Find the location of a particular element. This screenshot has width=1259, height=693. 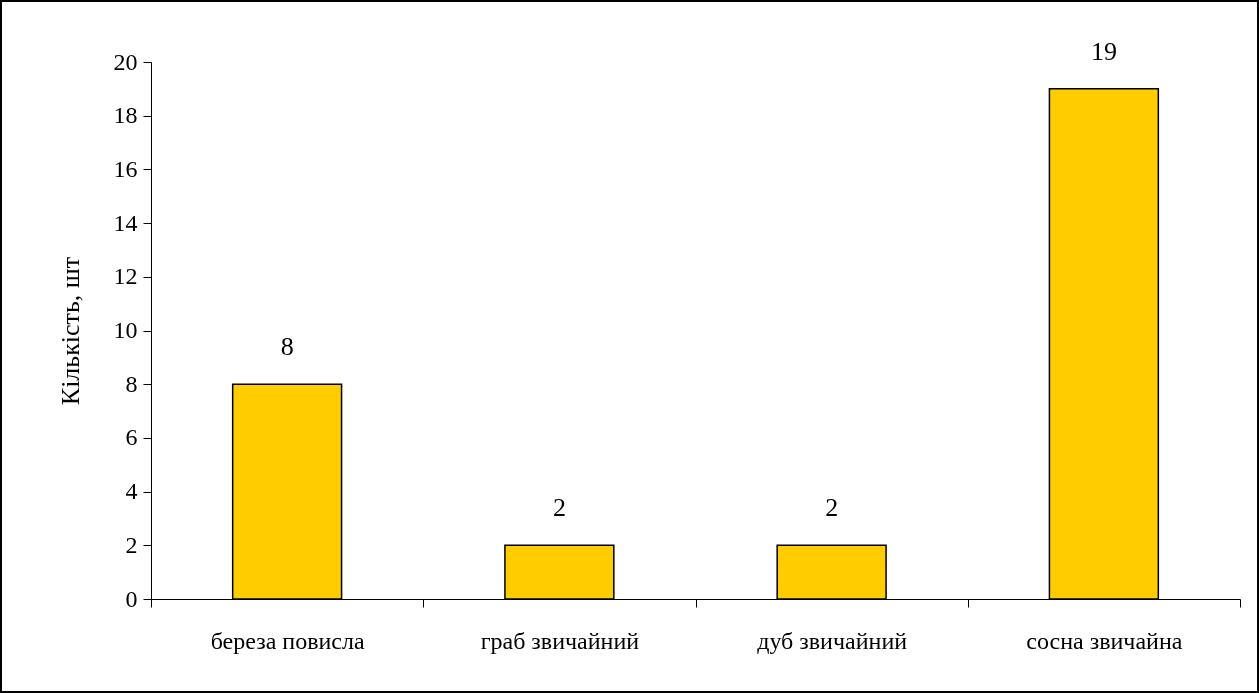

x-tick-label: береза повисла is located at coordinates (287, 640).